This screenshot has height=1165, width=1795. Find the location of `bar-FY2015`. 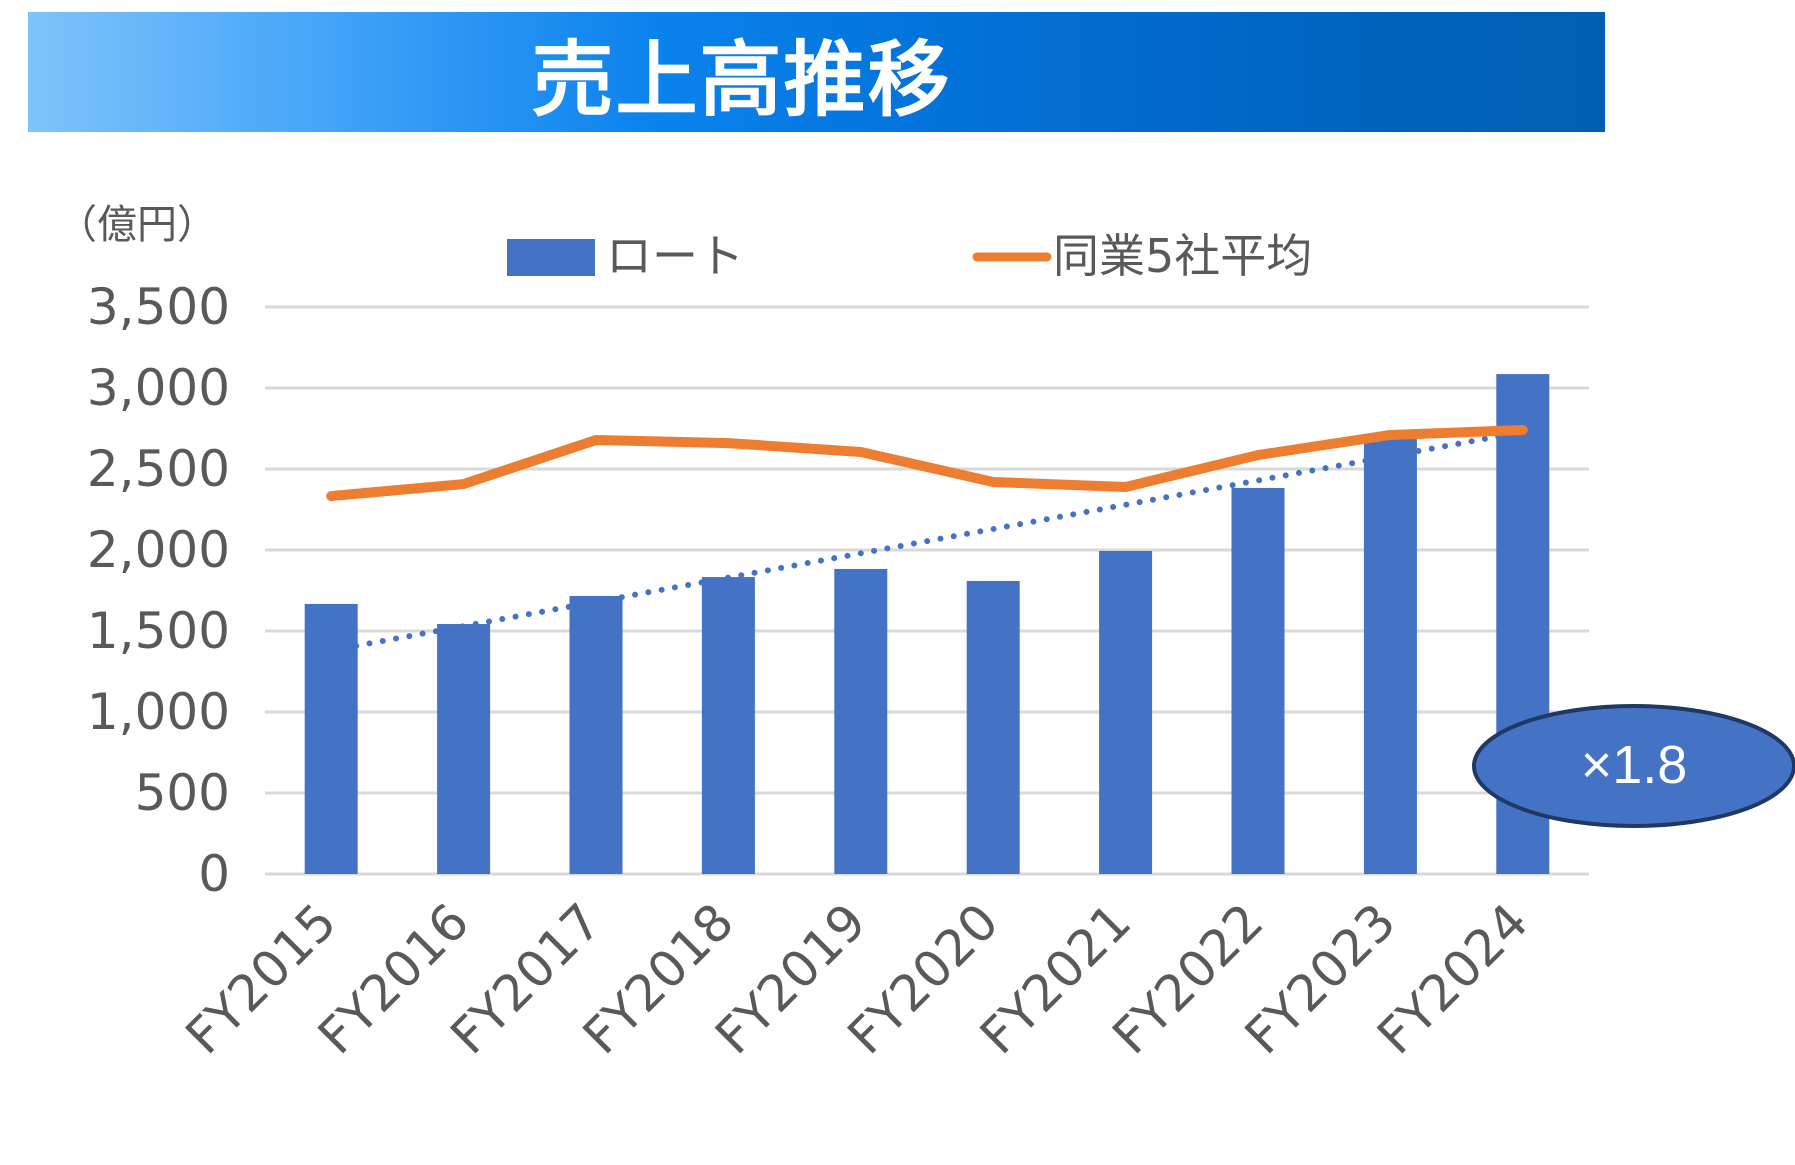

bar-FY2015 is located at coordinates (331, 738).